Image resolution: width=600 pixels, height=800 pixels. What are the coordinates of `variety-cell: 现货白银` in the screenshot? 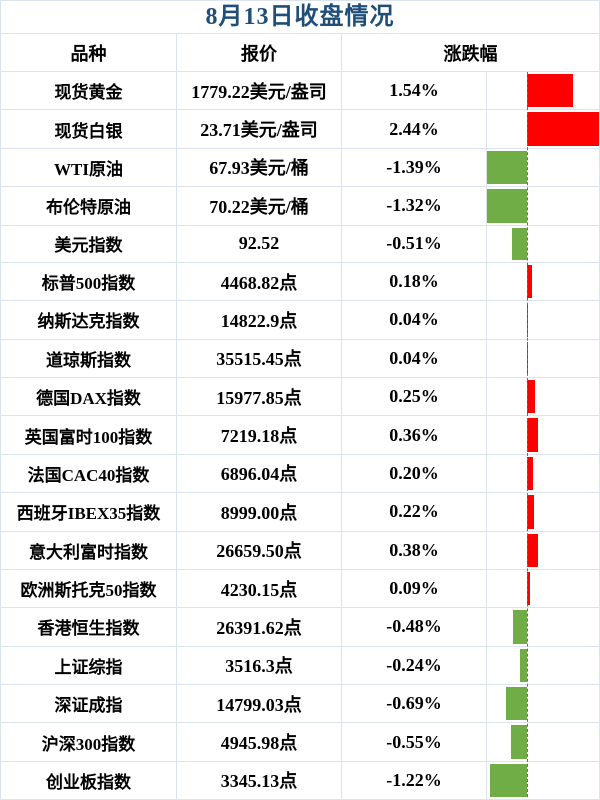 It's located at (89, 129).